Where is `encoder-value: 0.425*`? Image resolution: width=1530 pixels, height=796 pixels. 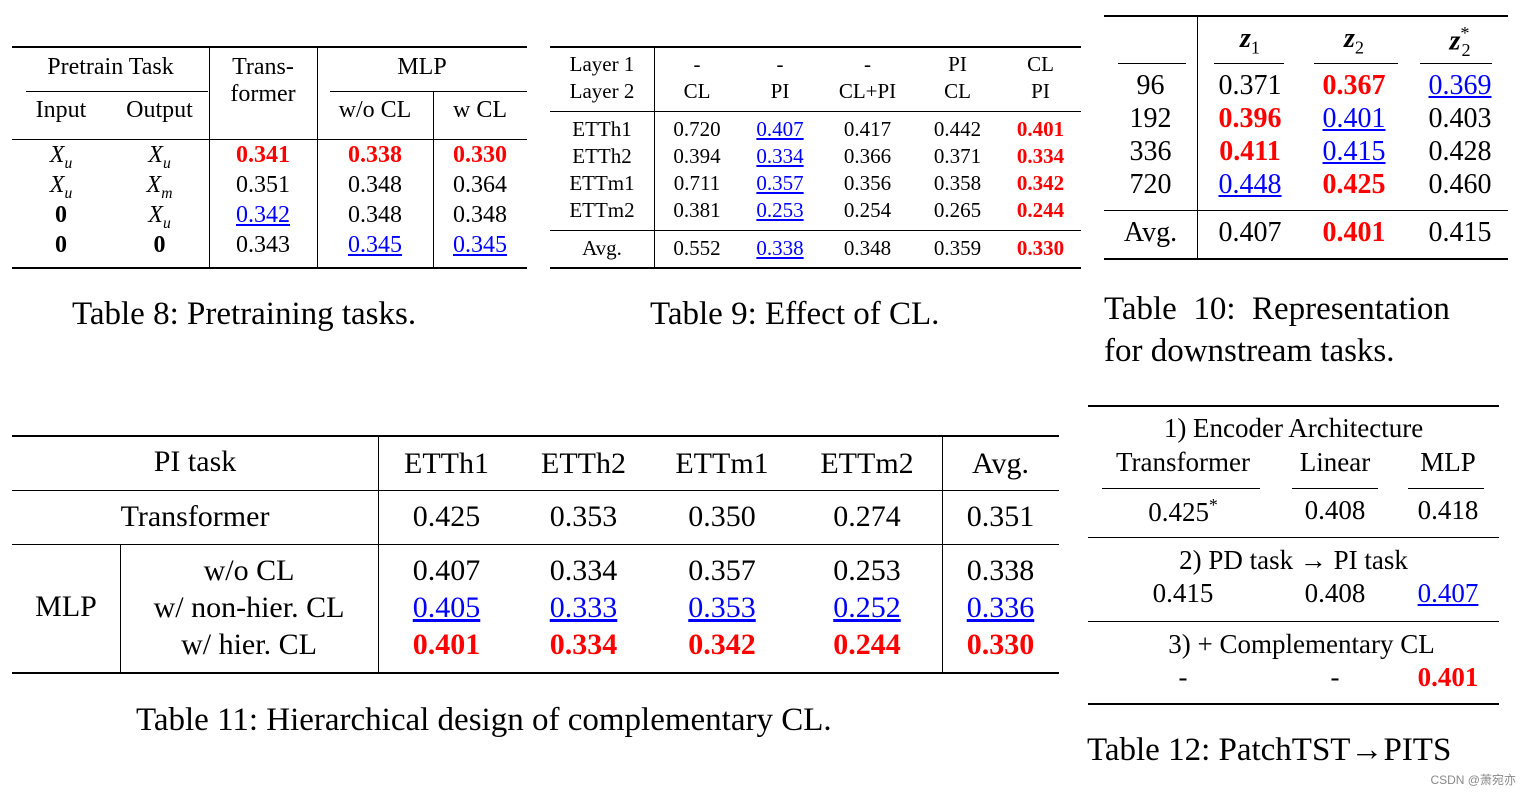 encoder-value: 0.425* is located at coordinates (1183, 511).